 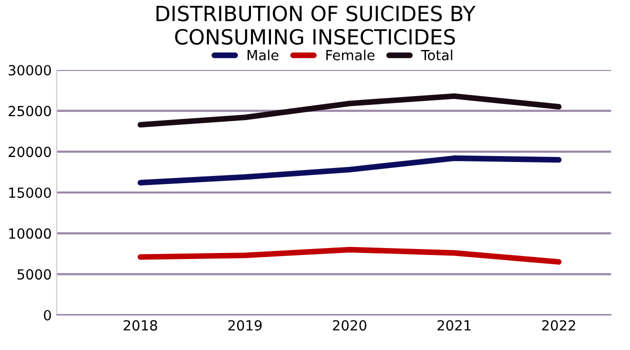 I want to click on y-tick-label: 15000, so click(x=30, y=192).